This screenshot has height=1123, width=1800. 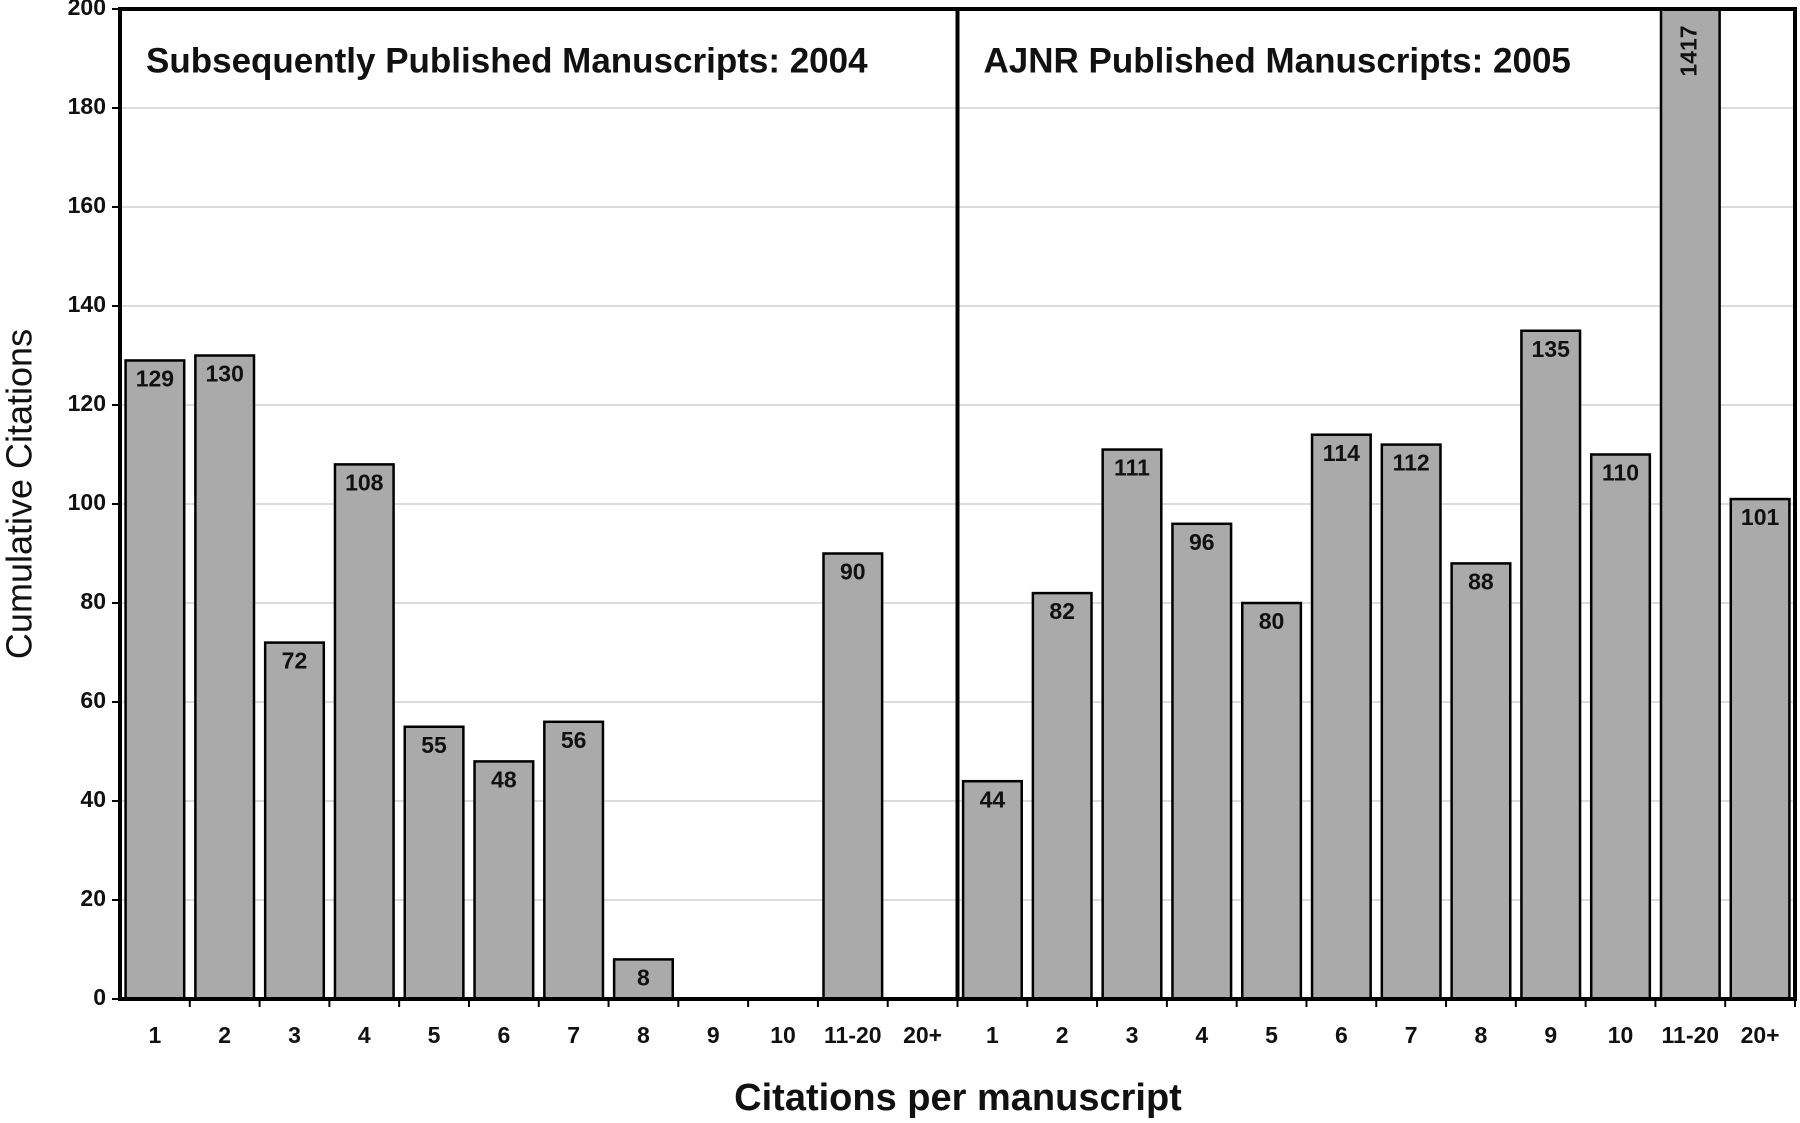 I want to click on y-tick-label: 0, so click(x=99, y=997).